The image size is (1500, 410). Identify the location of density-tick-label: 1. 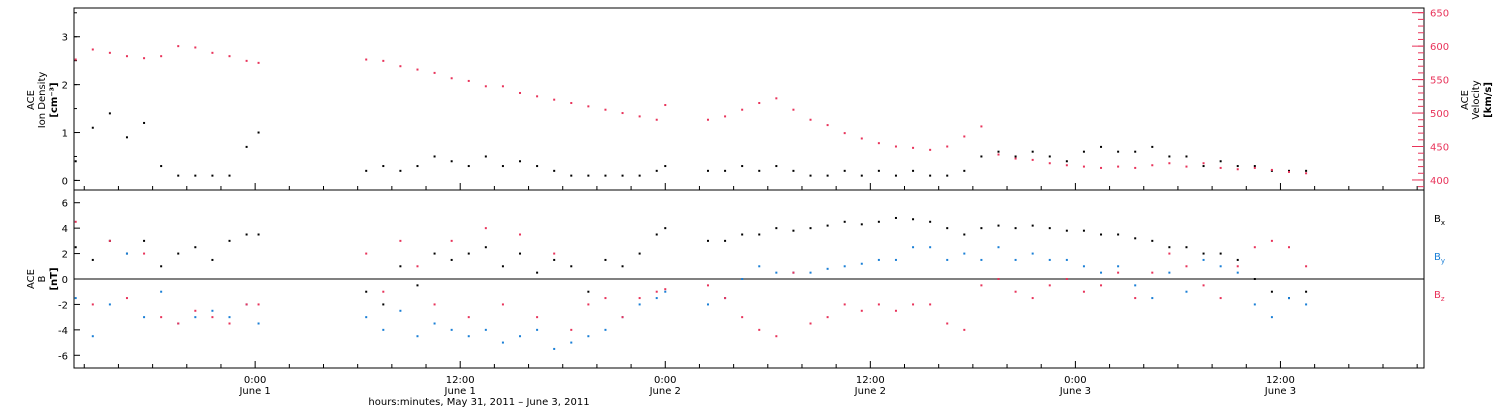
(65, 134).